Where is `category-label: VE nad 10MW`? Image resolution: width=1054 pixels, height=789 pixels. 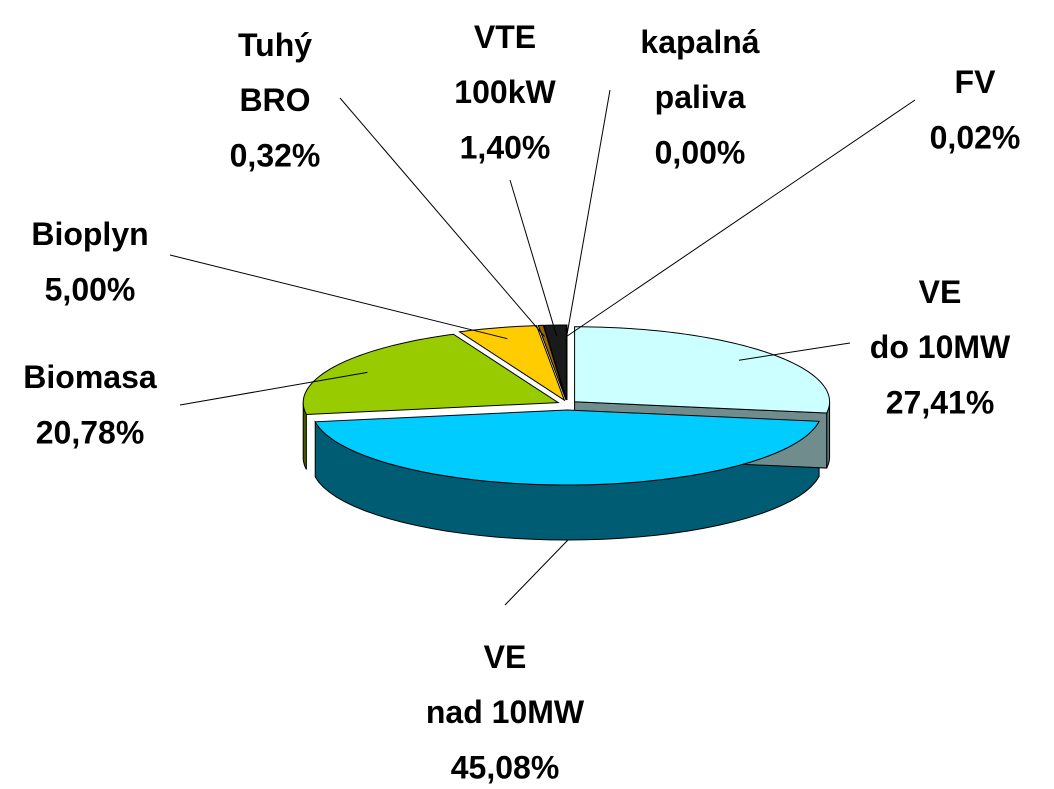 category-label: VE nad 10MW is located at coordinates (505, 684).